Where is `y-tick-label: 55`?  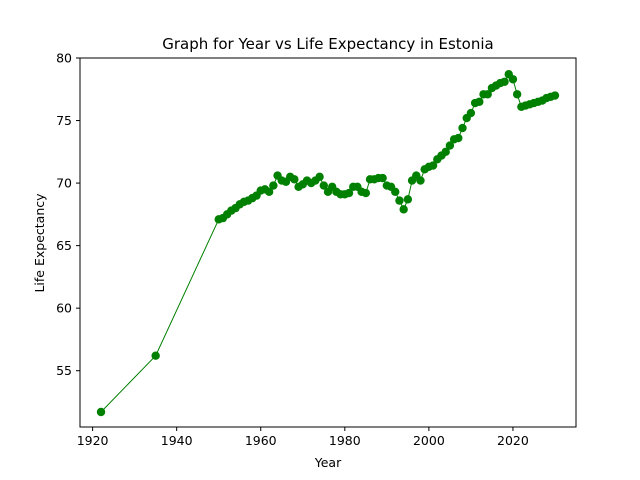 y-tick-label: 55 is located at coordinates (64, 370).